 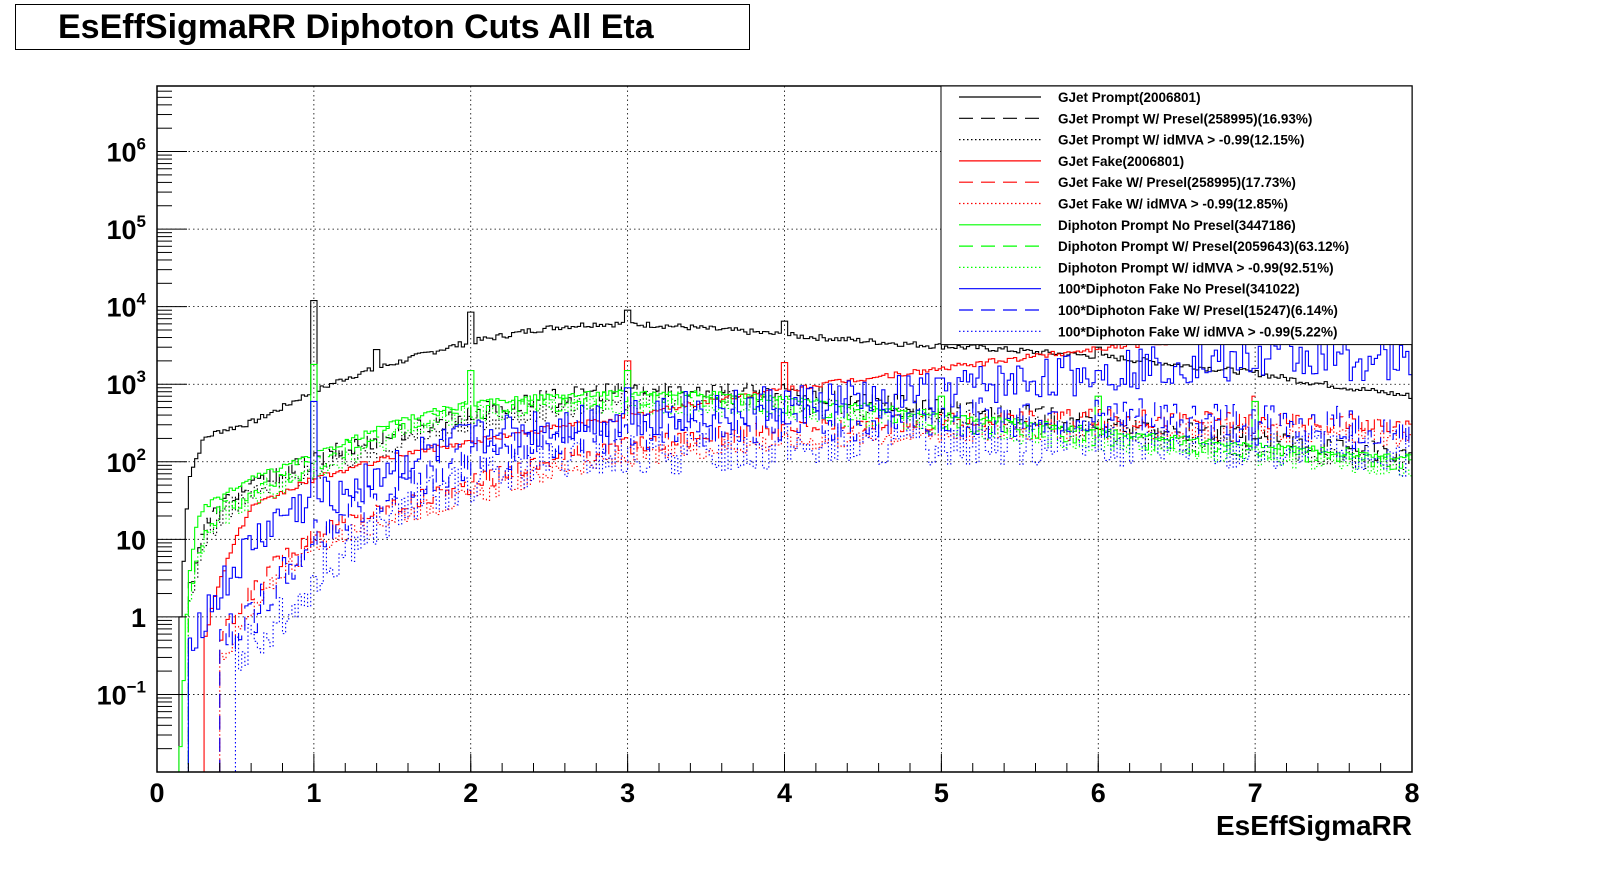 What do you see at coordinates (141, 376) in the screenshot?
I see `y-tick-exponent: 3` at bounding box center [141, 376].